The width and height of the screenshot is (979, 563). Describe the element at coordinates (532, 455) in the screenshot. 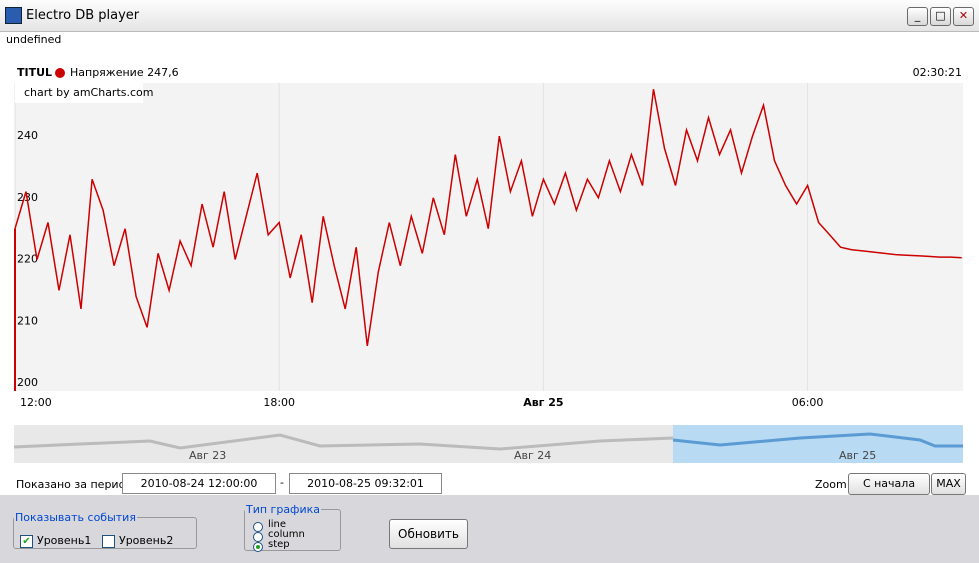

I see `scroller-label: Авг 24` at that location.